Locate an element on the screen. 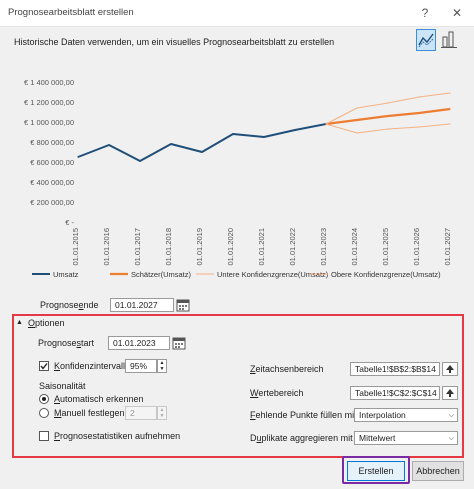 The height and width of the screenshot is (489, 474). auto-detect-label: Automatisch erkennen is located at coordinates (99, 399).